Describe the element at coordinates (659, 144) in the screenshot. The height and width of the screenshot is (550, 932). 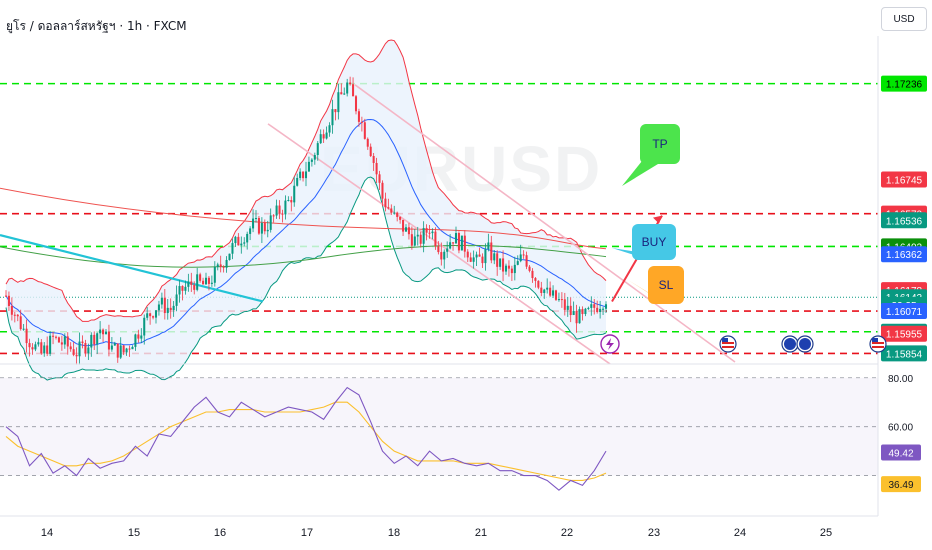
I see `tp-callout-label: TP` at that location.